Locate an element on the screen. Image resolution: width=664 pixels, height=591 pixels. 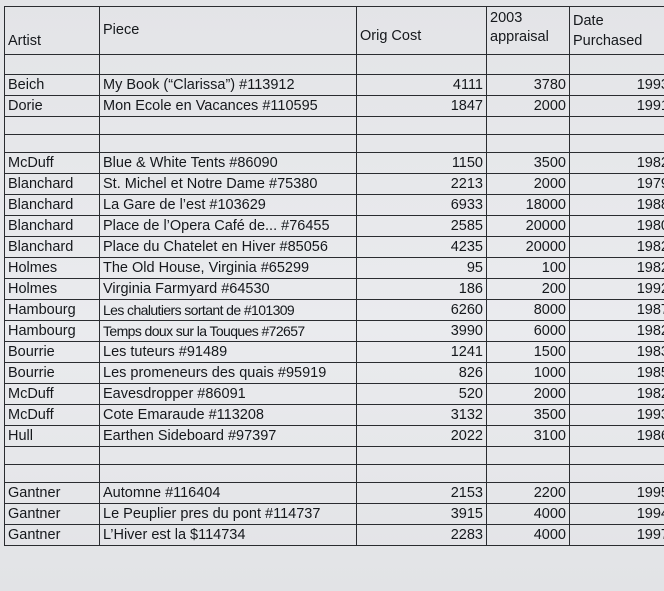
cell-date-purchased: 1986 is located at coordinates (616, 436).